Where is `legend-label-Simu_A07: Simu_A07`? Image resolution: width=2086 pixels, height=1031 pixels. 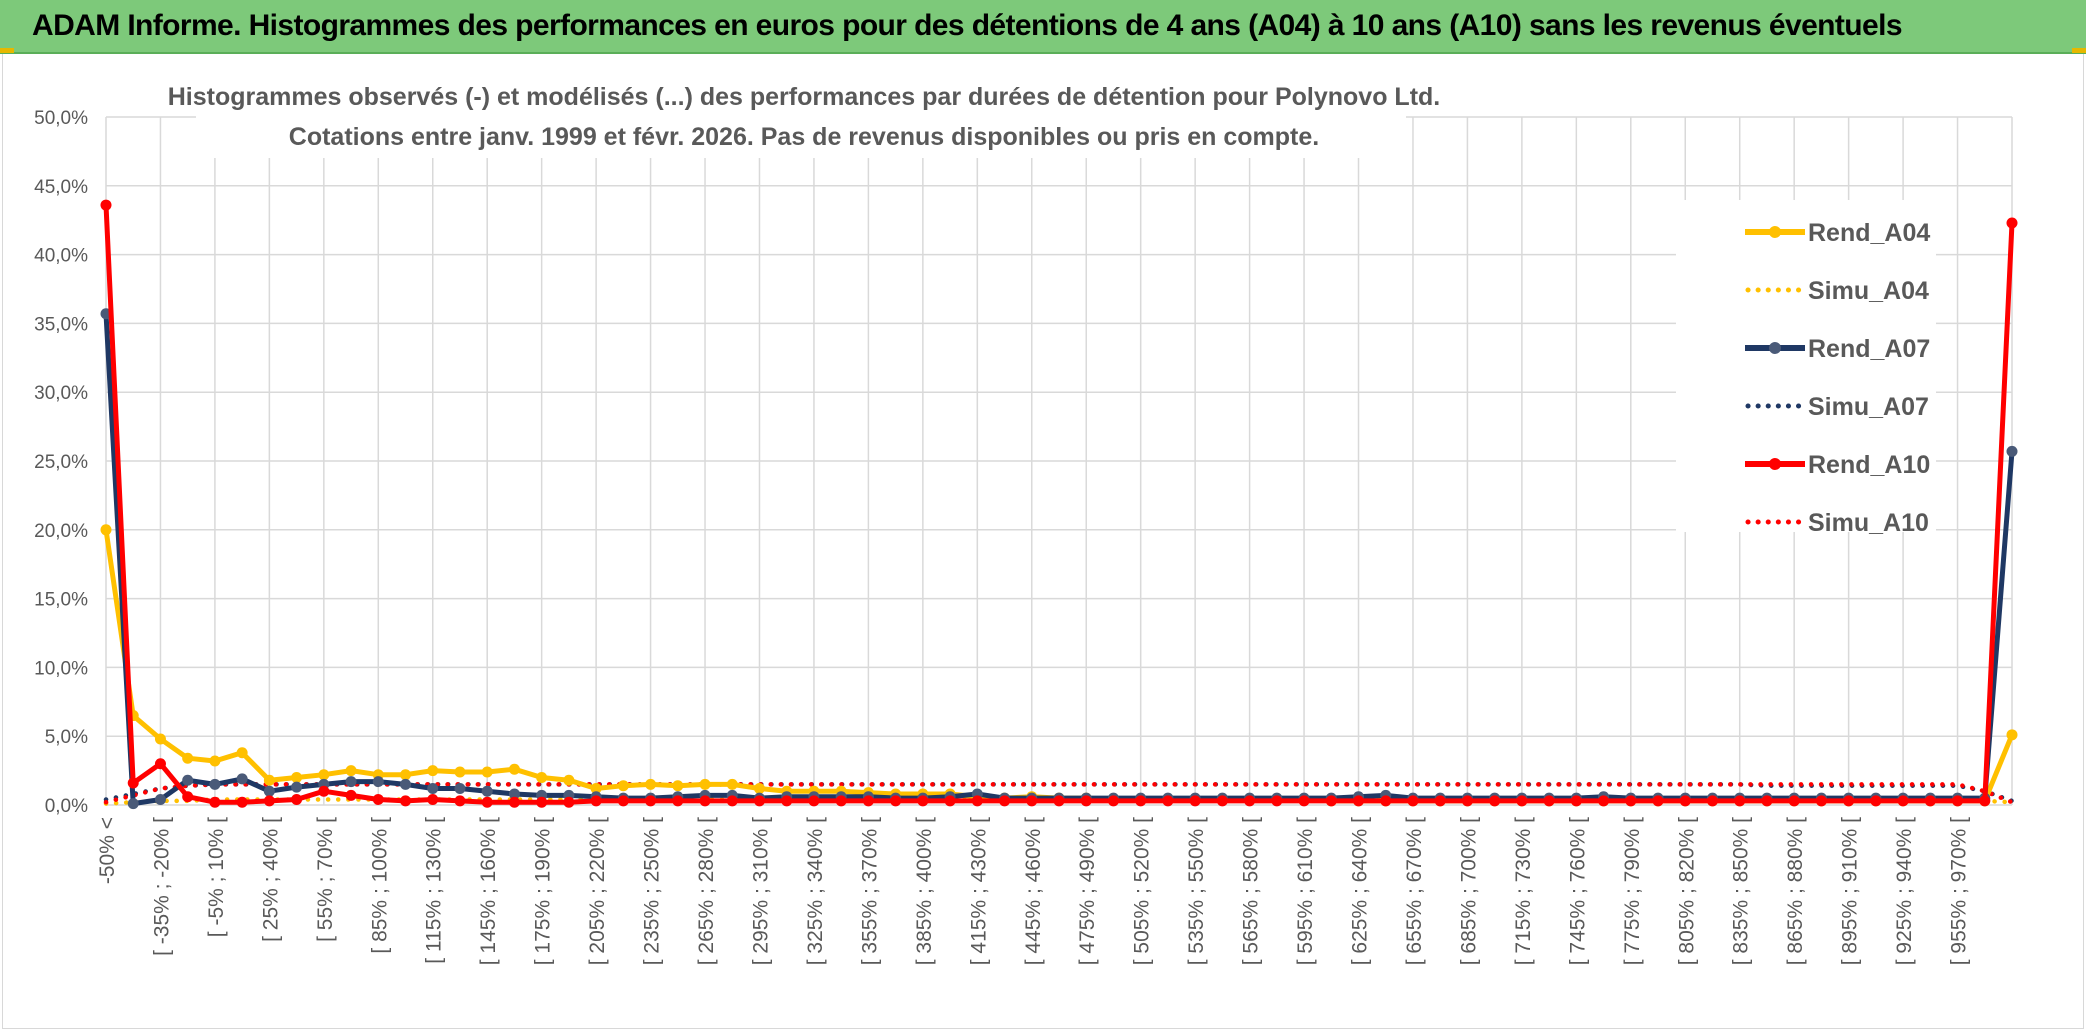 legend-label-Simu_A07: Simu_A07 is located at coordinates (1868, 407).